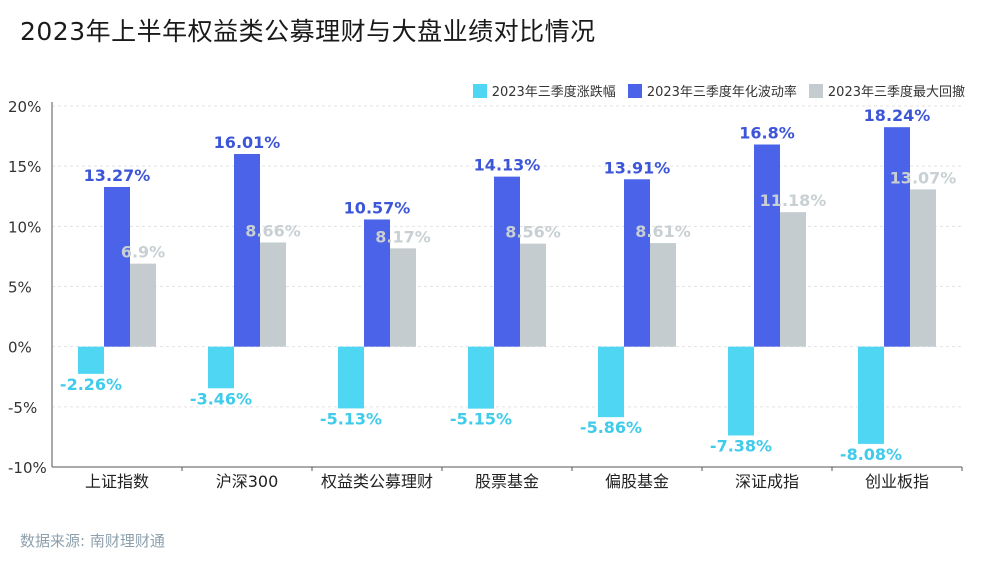  I want to click on data-label: 6.9%, so click(143, 252).